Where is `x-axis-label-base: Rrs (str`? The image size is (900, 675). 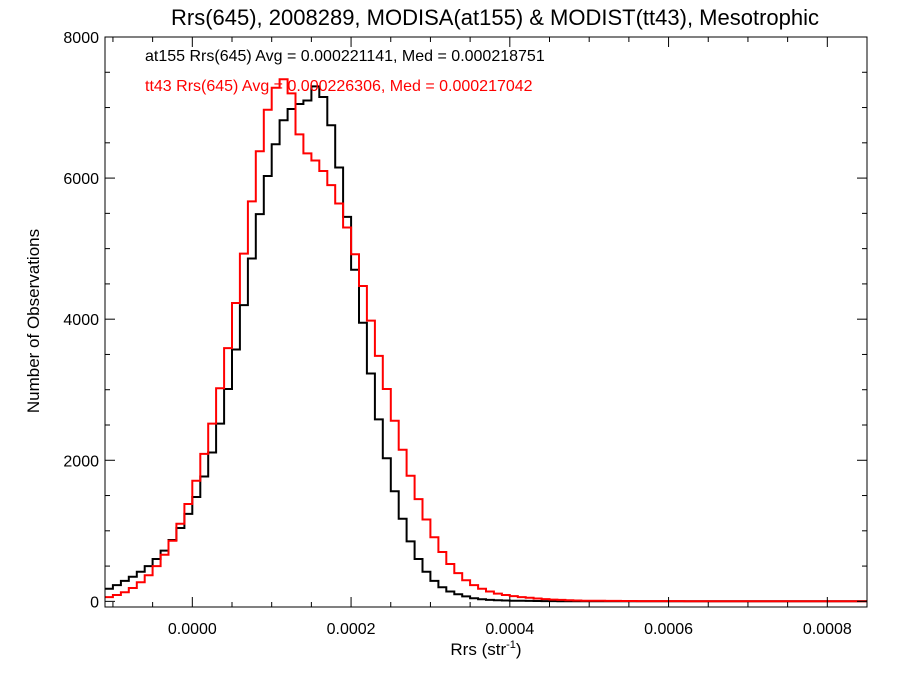
x-axis-label-base: Rrs (str is located at coordinates (478, 649).